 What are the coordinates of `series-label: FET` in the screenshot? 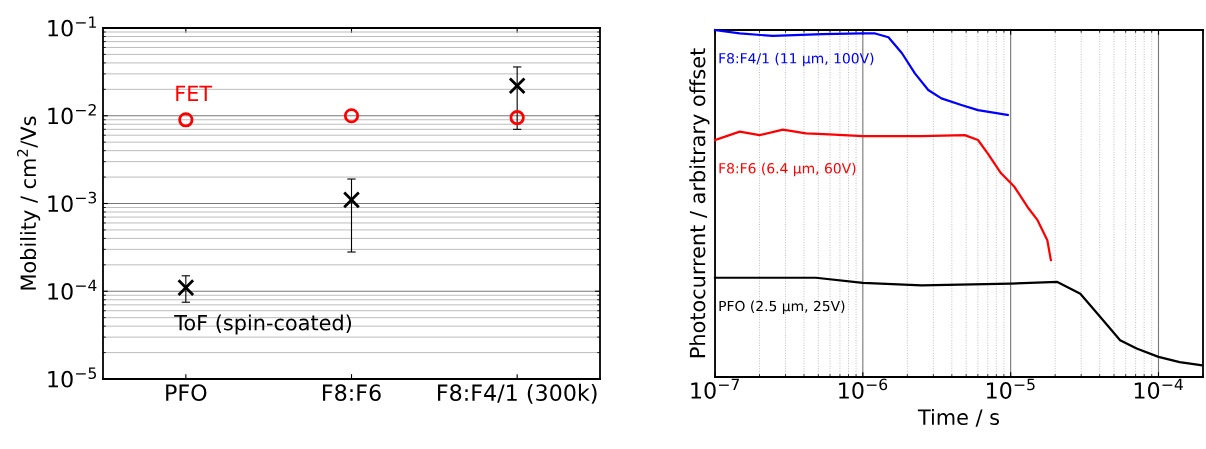 It's located at (194, 93).